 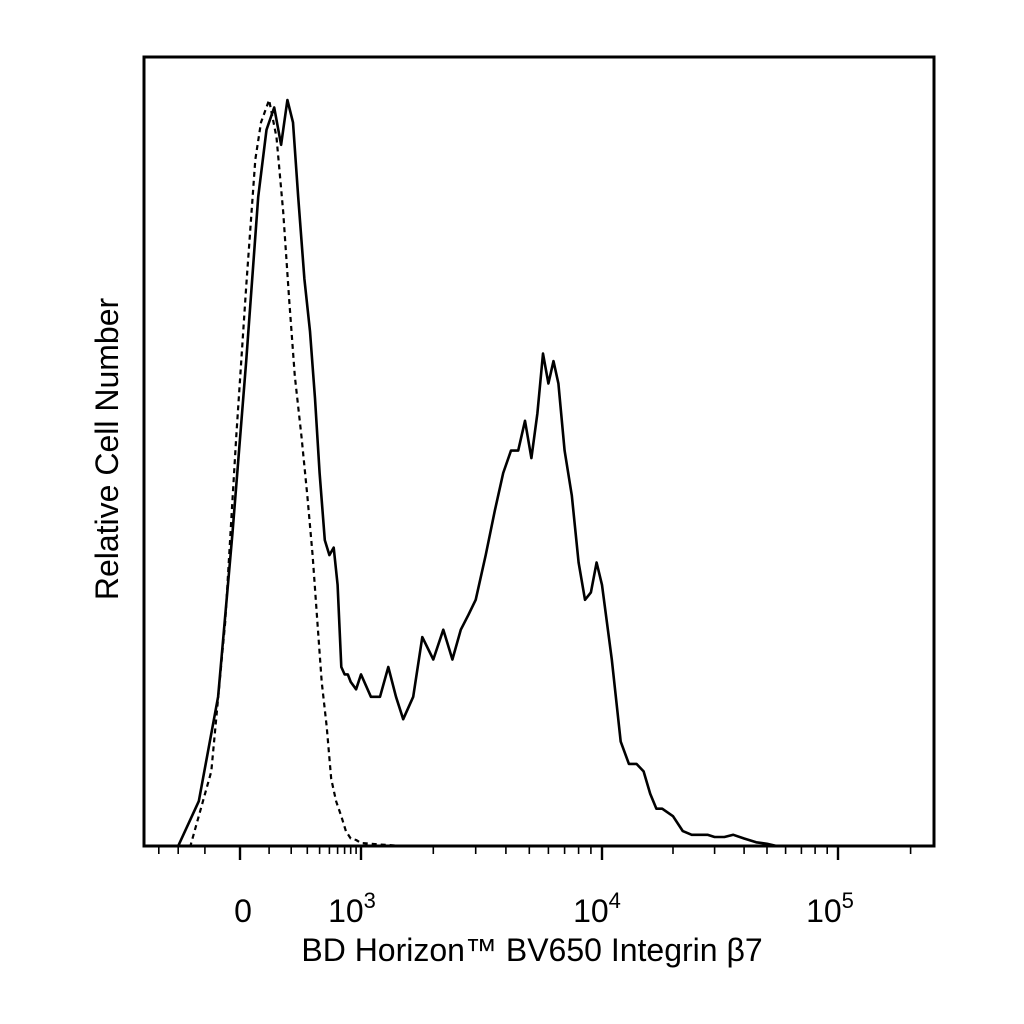 I want to click on x-tick-label-10000: 10⁴, so click(x=597, y=908).